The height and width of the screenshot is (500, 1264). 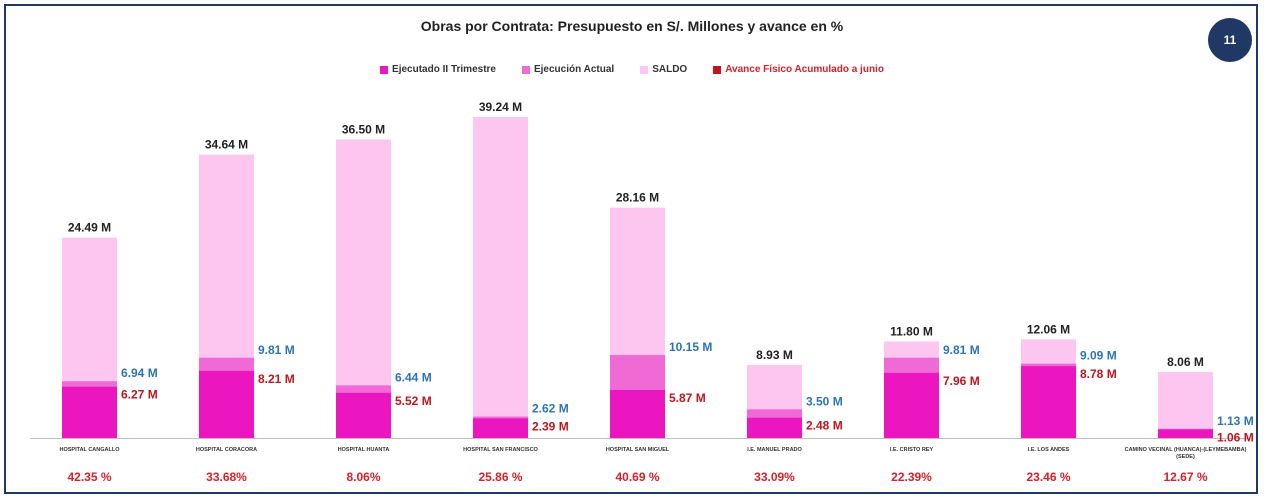 What do you see at coordinates (644, 69) in the screenshot?
I see `legend-swatch-balance` at bounding box center [644, 69].